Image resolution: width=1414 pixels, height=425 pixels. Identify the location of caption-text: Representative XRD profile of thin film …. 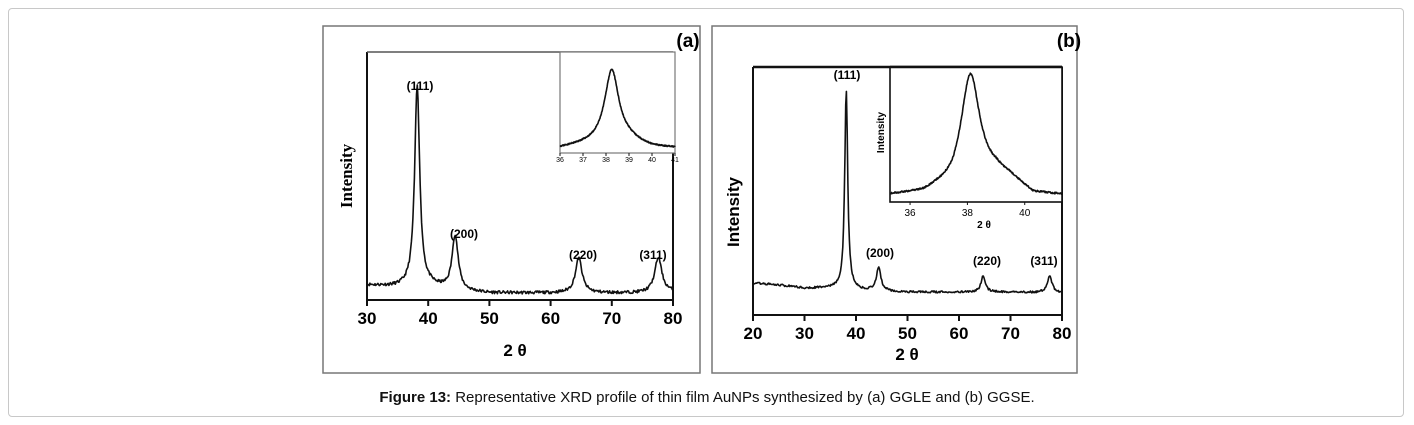
(743, 397).